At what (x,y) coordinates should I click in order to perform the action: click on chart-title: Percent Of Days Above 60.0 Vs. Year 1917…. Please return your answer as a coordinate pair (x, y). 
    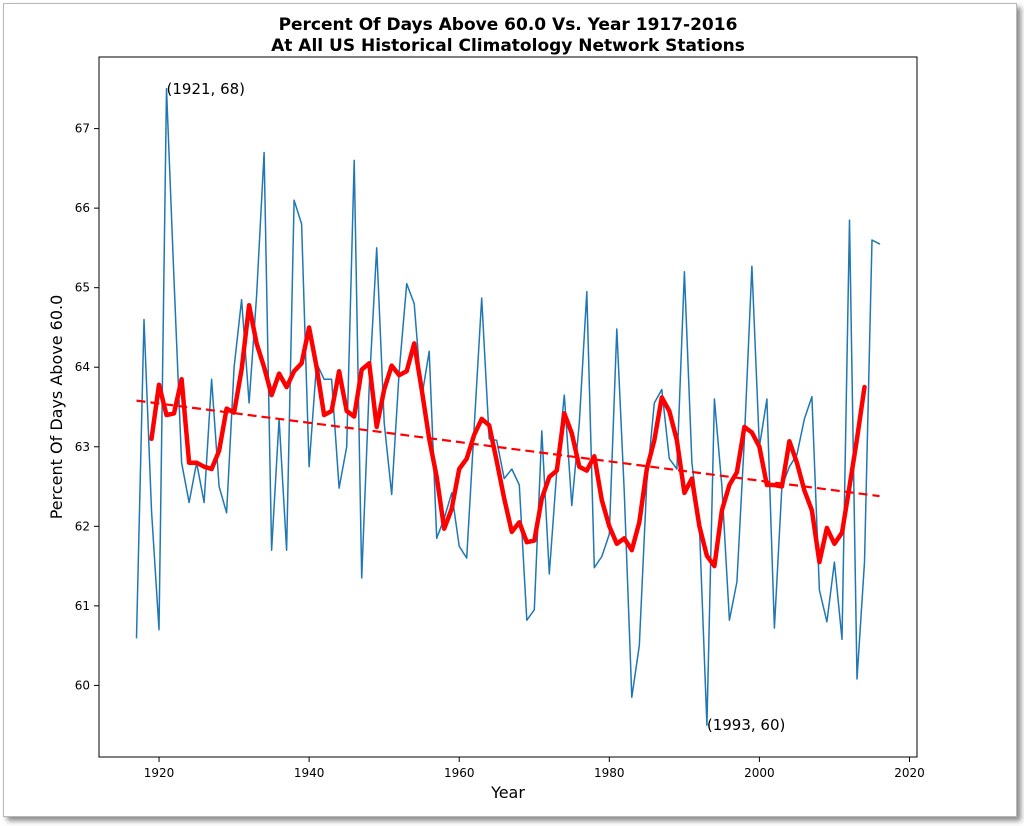
    Looking at the image, I should click on (508, 25).